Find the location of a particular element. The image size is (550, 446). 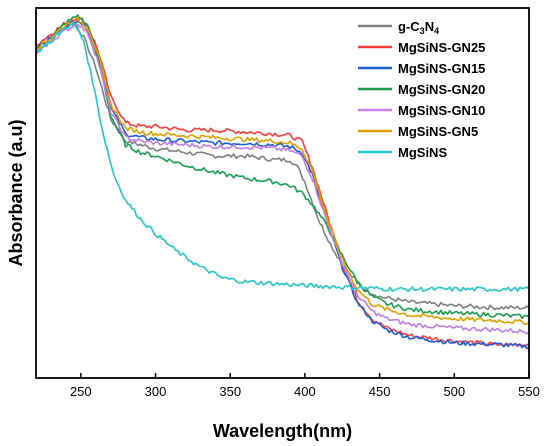

legend-label: MgSiNS-GN20 is located at coordinates (441, 89).